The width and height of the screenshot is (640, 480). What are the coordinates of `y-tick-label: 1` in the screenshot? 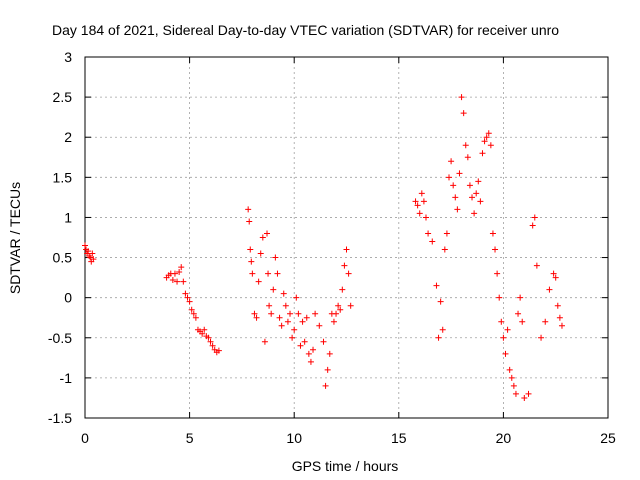 It's located at (68, 217).